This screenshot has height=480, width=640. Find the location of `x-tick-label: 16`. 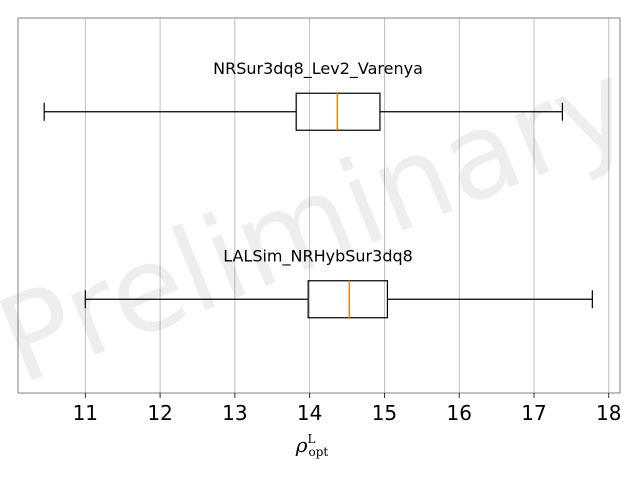

x-tick-label: 16 is located at coordinates (458, 413).